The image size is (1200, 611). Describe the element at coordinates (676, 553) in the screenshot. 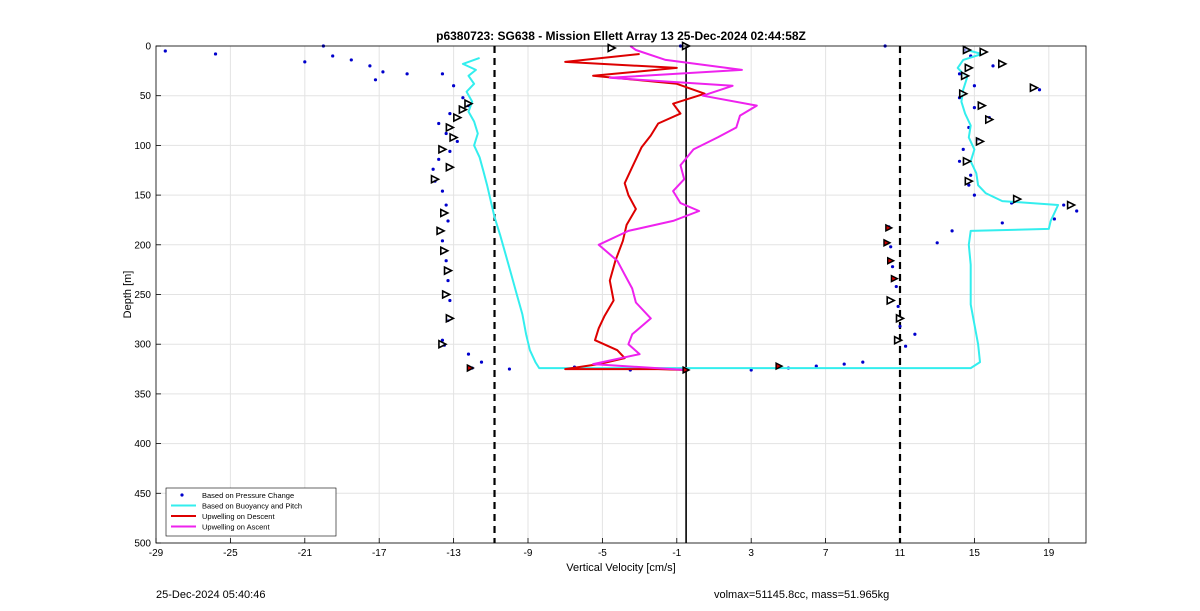

I see `x-tick-label: -1` at that location.